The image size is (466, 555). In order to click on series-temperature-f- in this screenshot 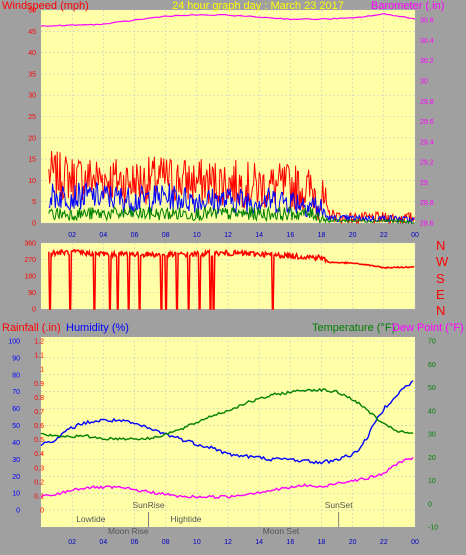, I will do `click(227, 414)`.